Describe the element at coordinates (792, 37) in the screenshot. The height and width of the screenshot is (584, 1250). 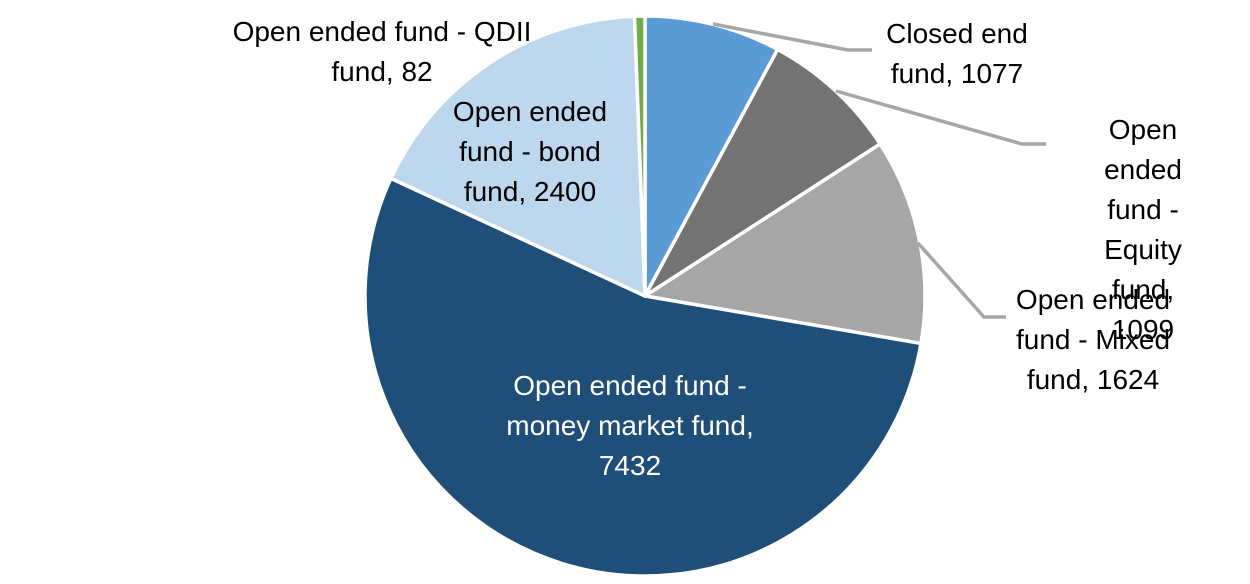
I see `leader-line-closed-end` at that location.